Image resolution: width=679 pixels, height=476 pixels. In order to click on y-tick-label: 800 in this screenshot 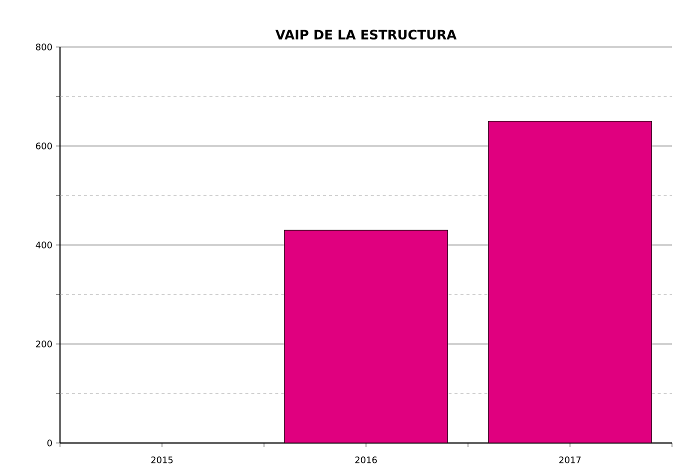, I will do `click(44, 47)`.